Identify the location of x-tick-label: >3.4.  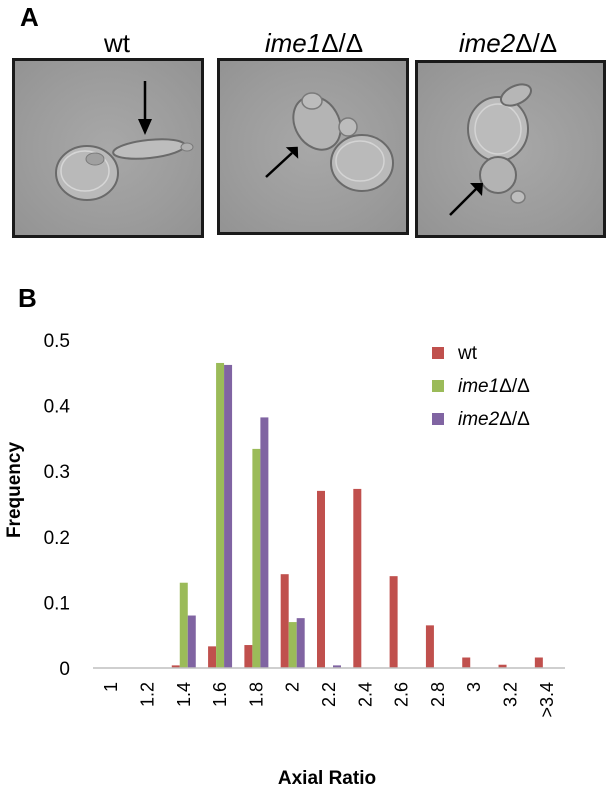
(547, 700).